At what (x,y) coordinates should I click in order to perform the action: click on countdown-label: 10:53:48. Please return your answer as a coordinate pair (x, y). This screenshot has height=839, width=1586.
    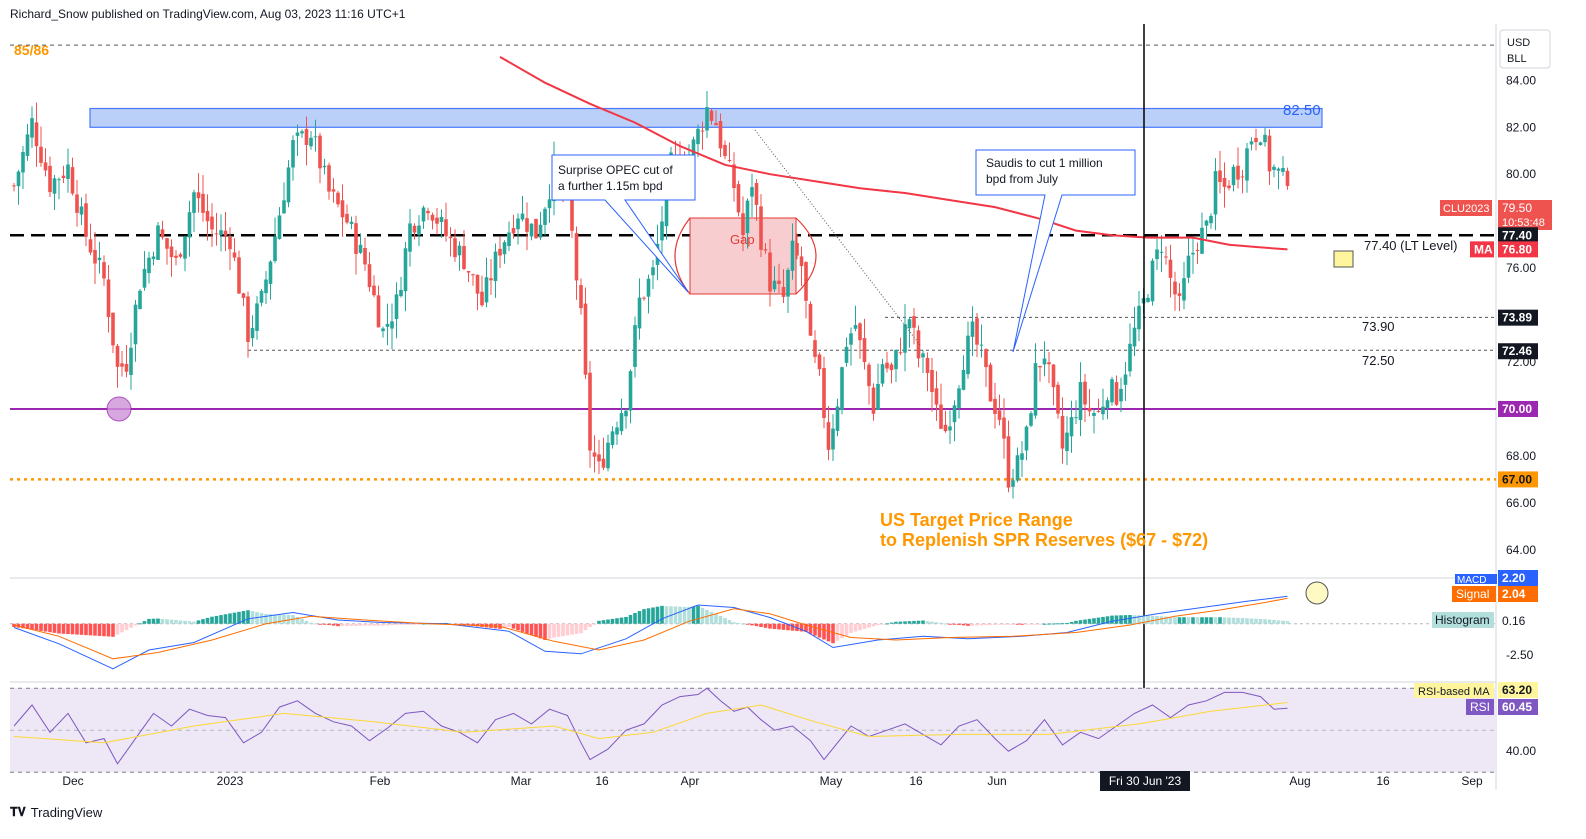
    Looking at the image, I should click on (1523, 223).